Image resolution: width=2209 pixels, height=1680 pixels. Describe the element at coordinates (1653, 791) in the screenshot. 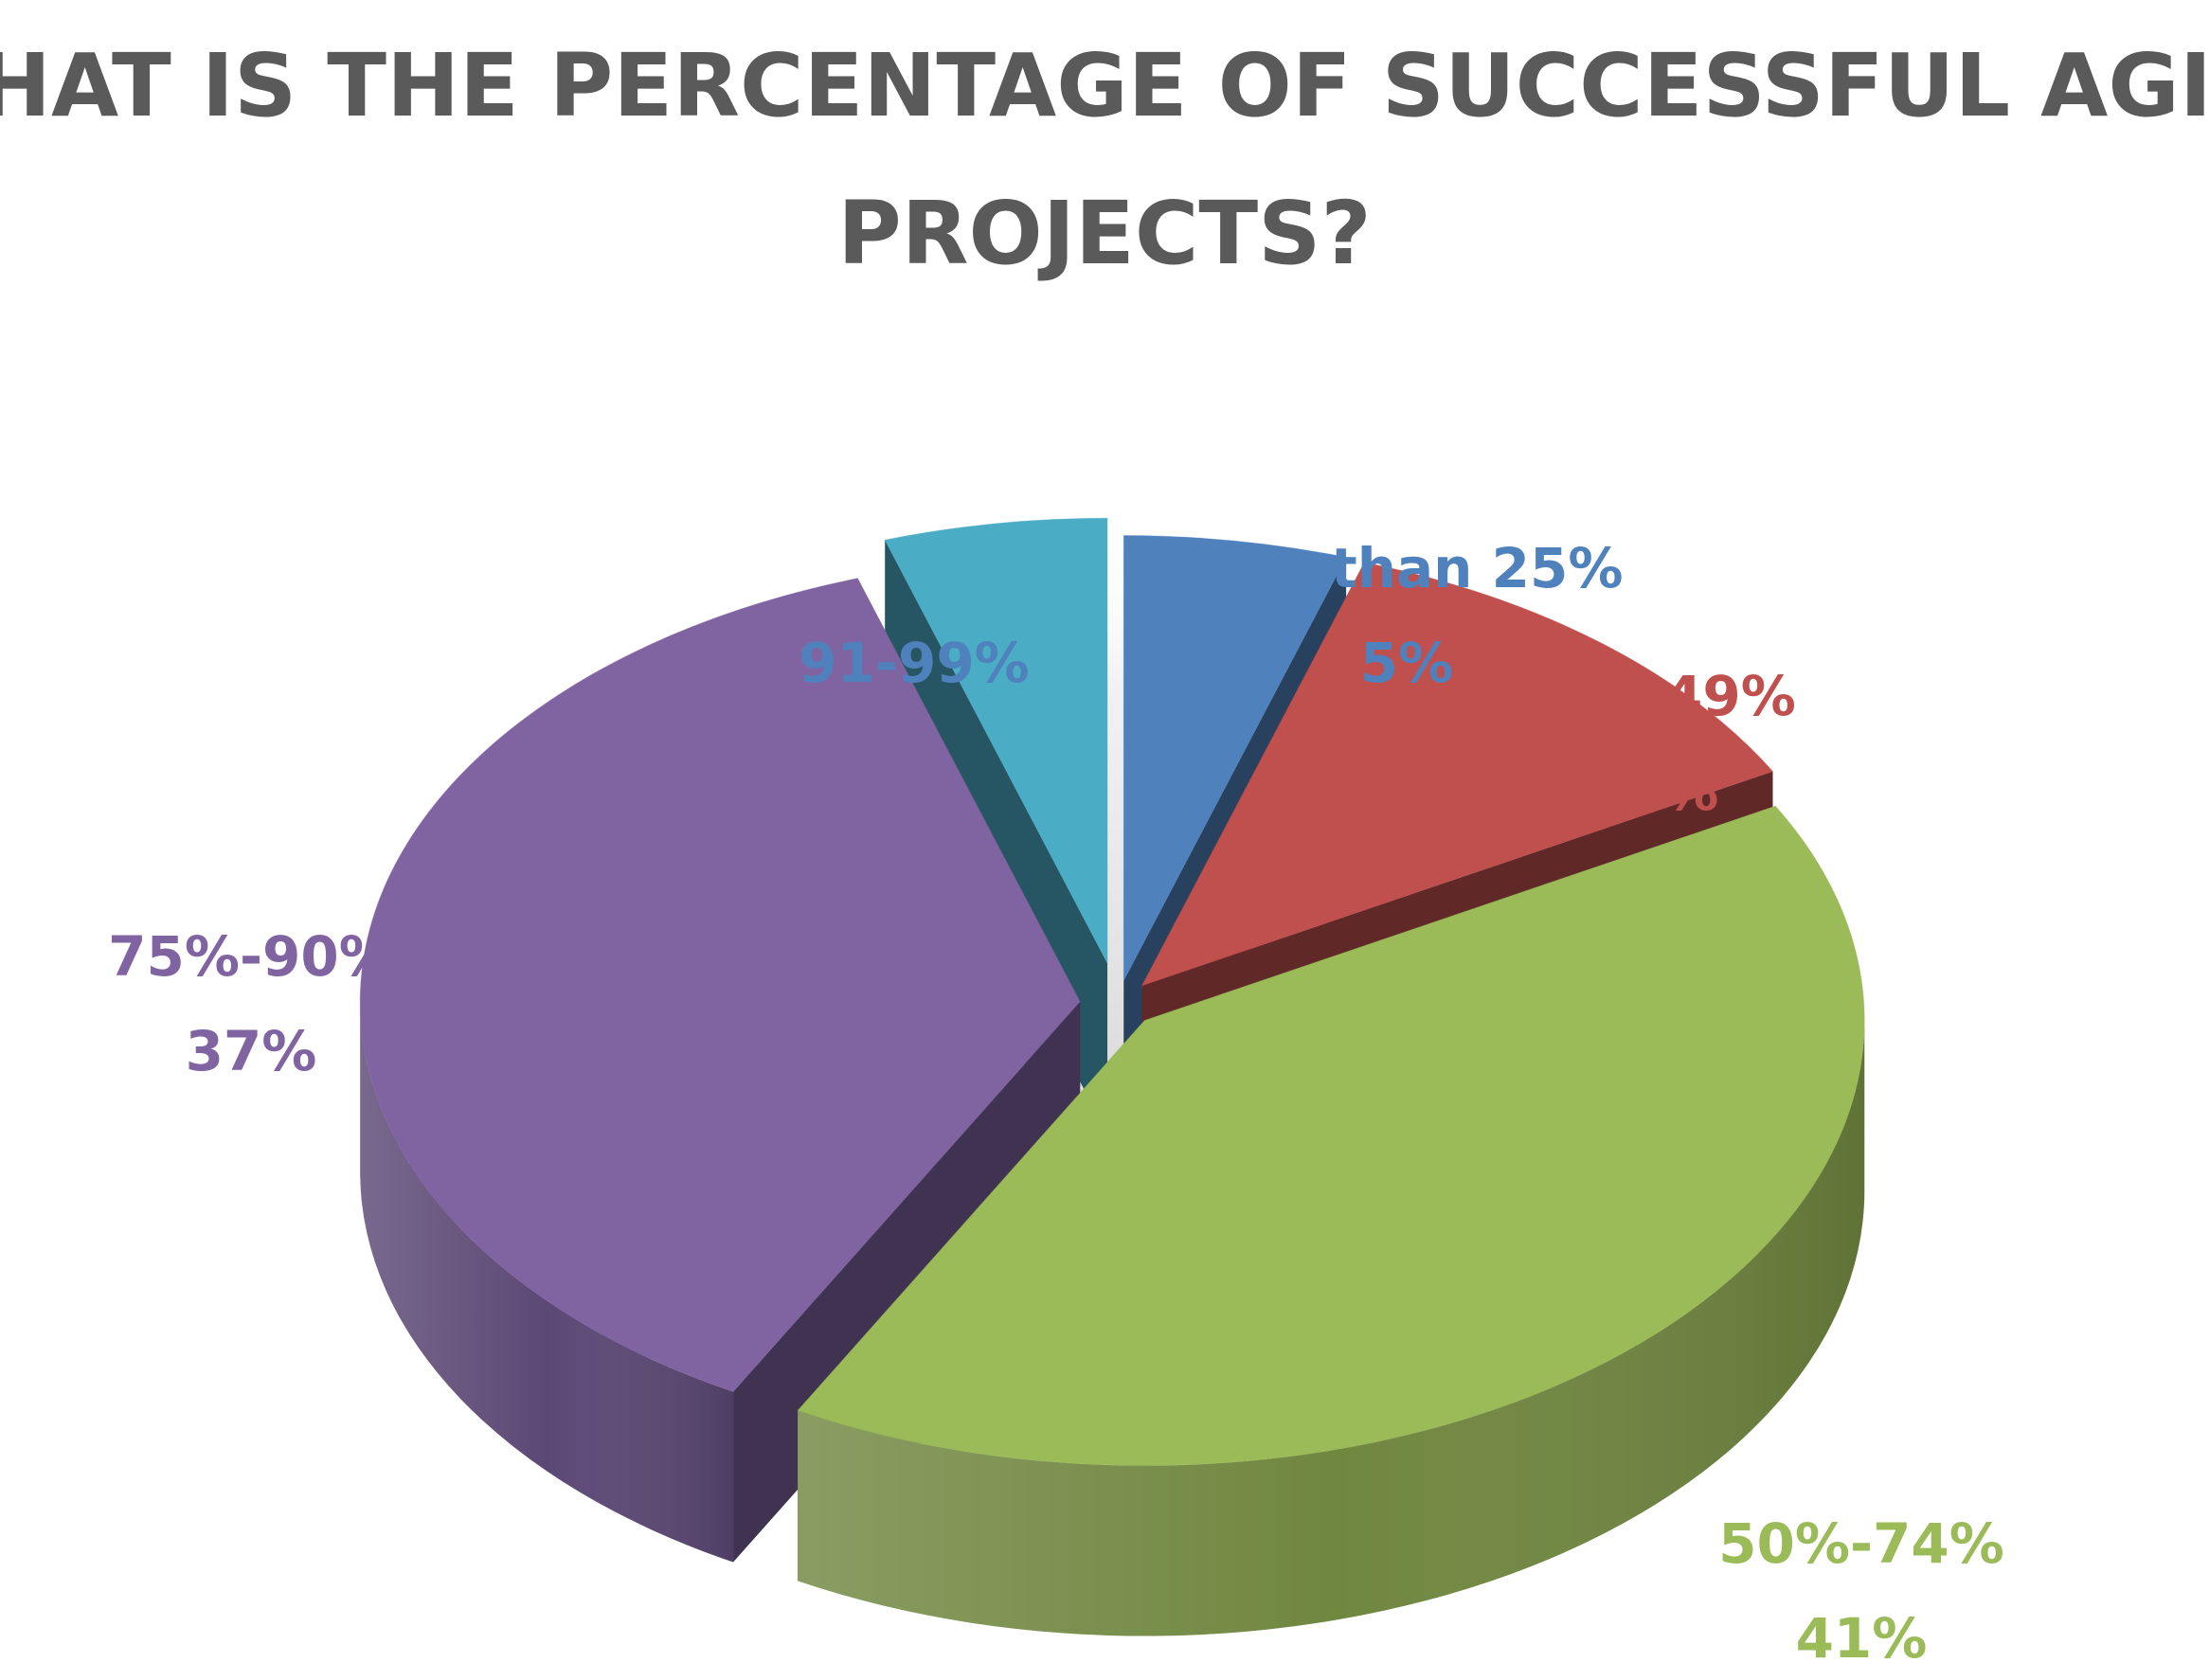

I see `pie-value-label-p25_49: 12%` at that location.